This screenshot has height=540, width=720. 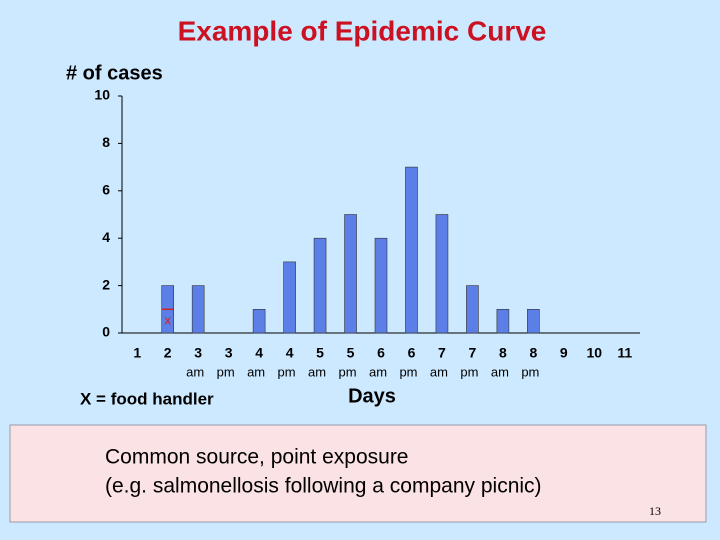 I want to click on y-tick-label: 0, so click(x=106, y=332).